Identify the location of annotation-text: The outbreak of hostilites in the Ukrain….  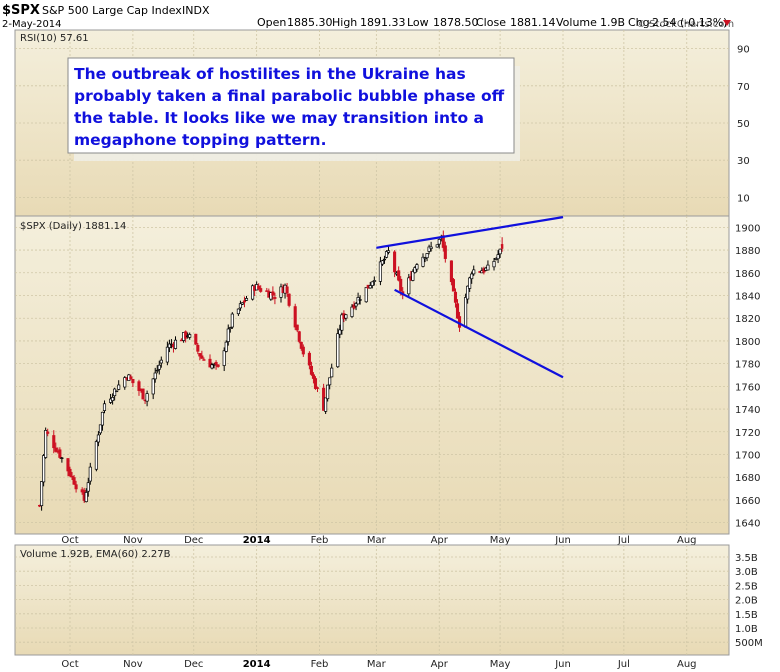
(289, 107).